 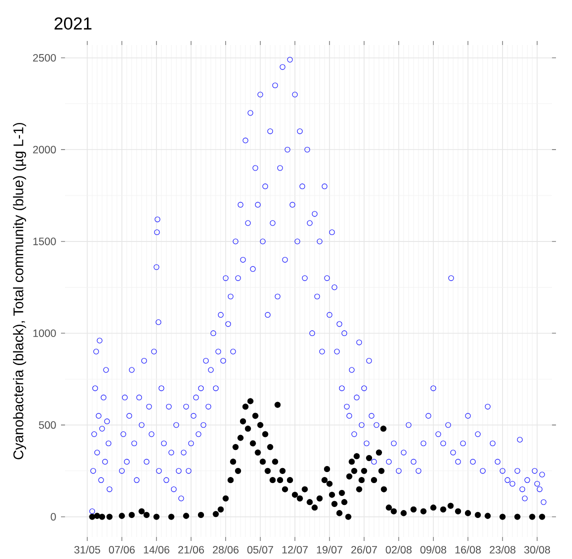 I want to click on y-tick-label: 1500, so click(x=44, y=242).